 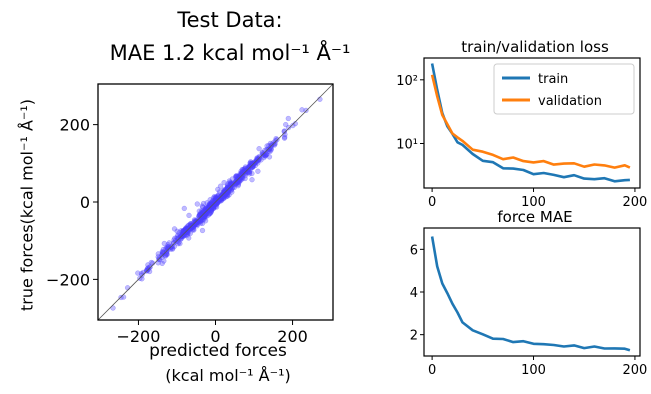 I want to click on scatter-subtitle: MAE 1.2 kcal mol⁻¹ Å⁻¹, so click(x=230, y=53).